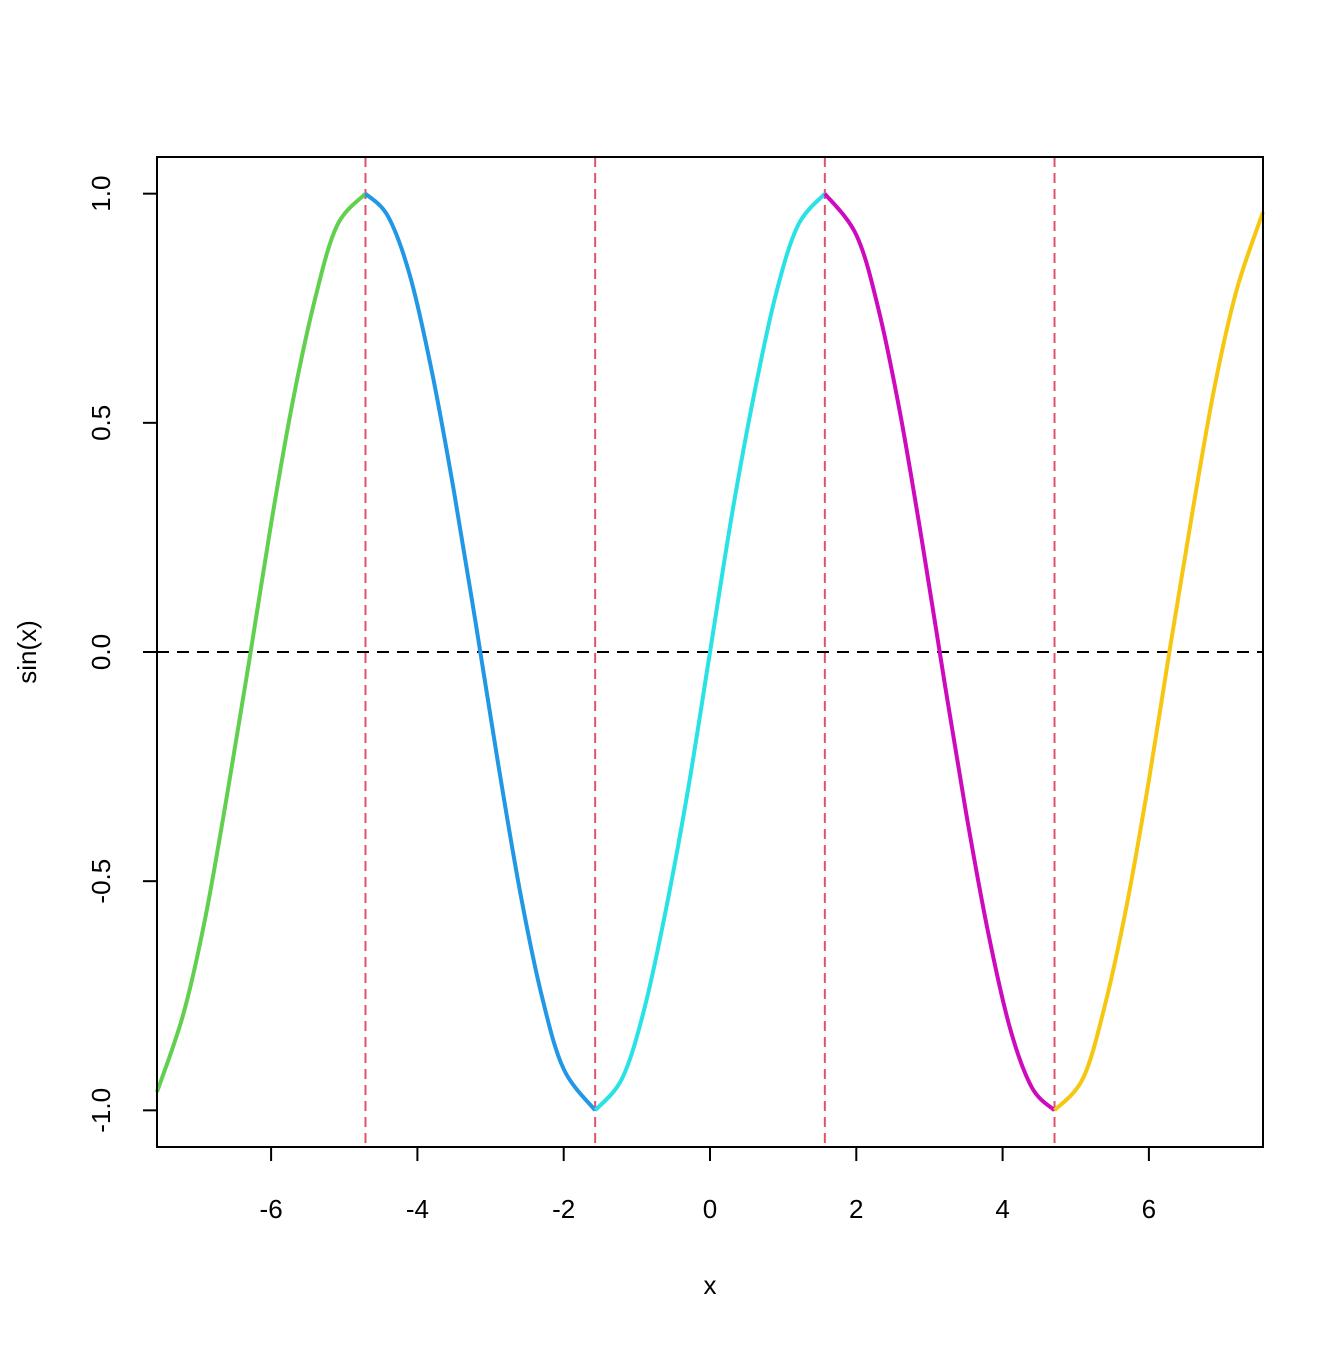 Image resolution: width=1344 pixels, height=1349 pixels. Describe the element at coordinates (1149, 1209) in the screenshot. I see `x-tick-label: 6` at that location.